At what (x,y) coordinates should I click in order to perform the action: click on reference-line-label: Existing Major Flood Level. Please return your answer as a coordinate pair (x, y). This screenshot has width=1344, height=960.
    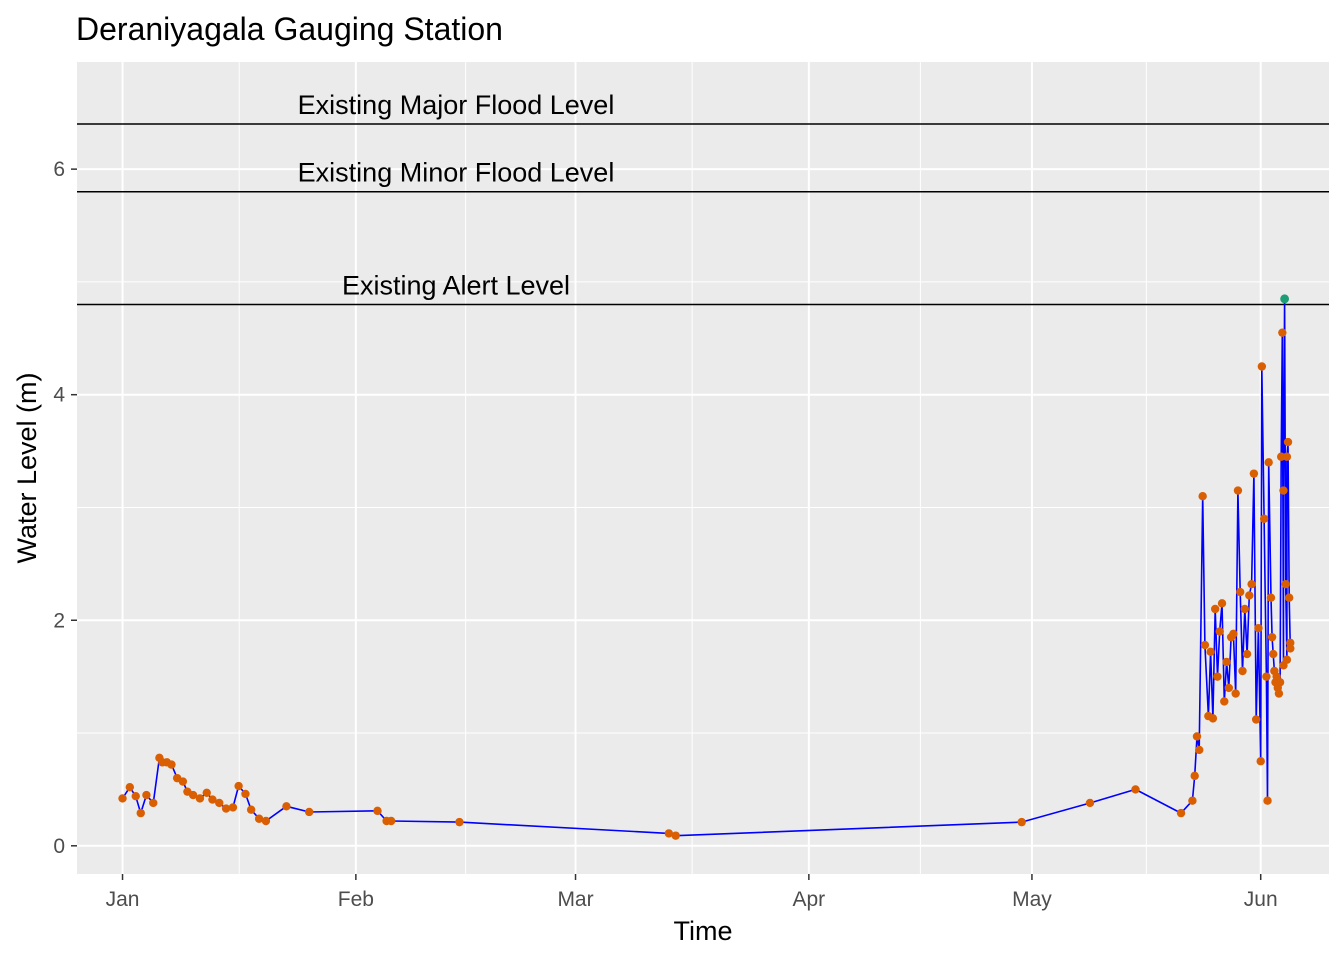
    Looking at the image, I should click on (456, 105).